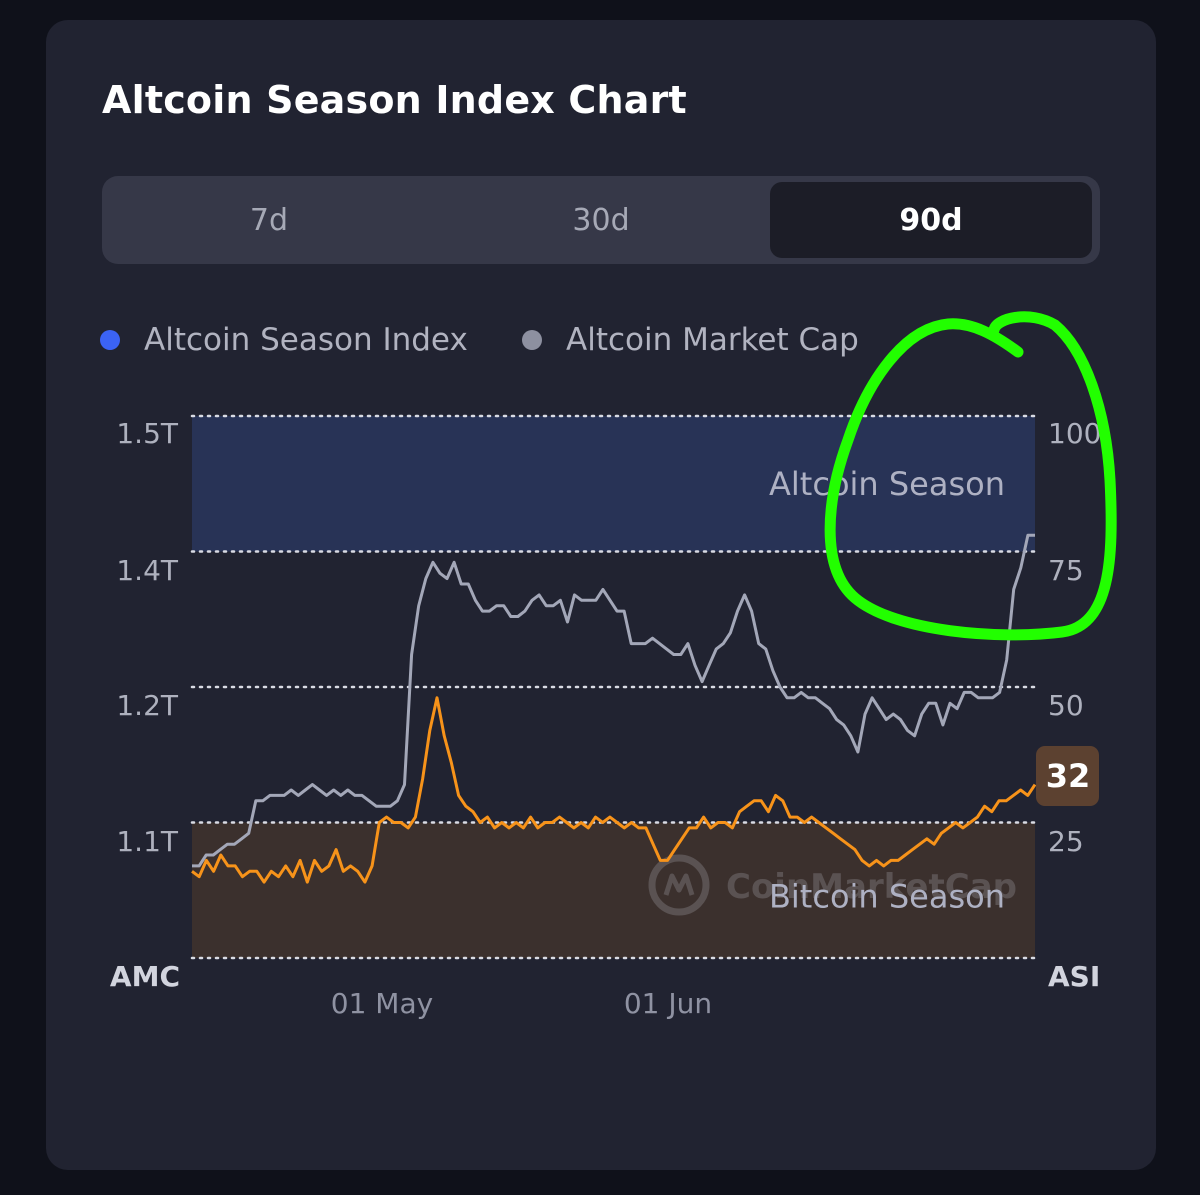  I want to click on y-left-tick: 1.1T, so click(147, 841).